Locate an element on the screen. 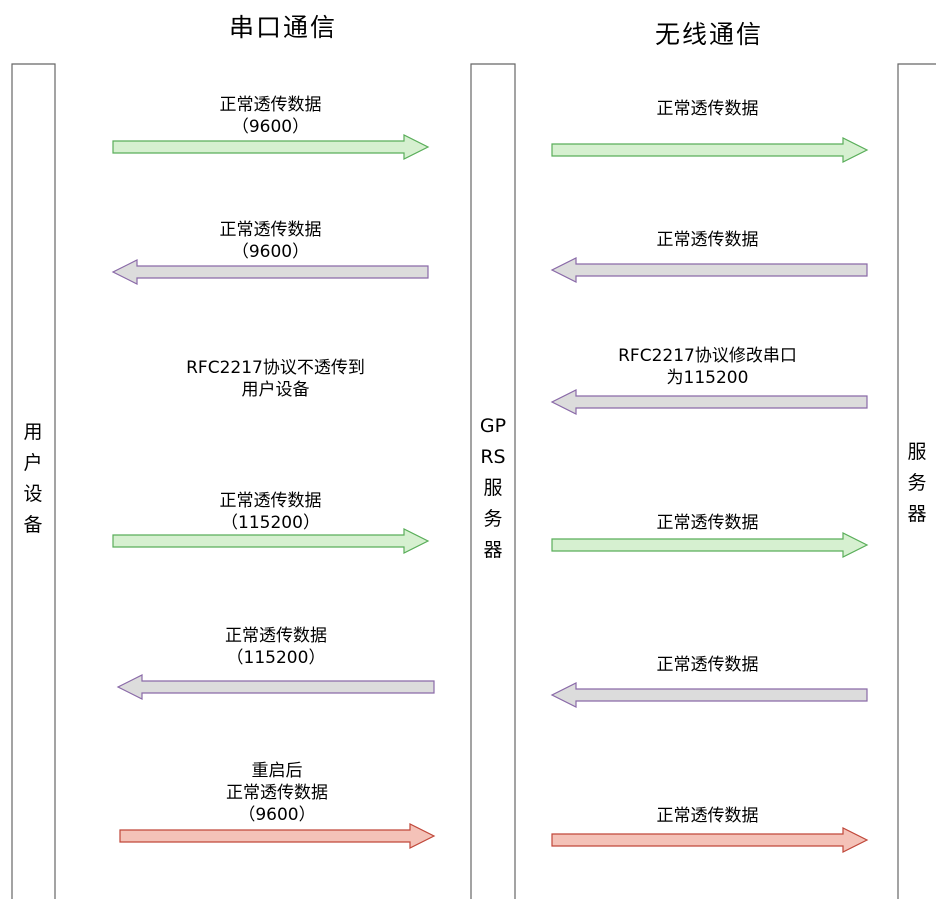 Image resolution: width=936 pixels, height=899 pixels. lane-label-char: 备 is located at coordinates (32, 525).